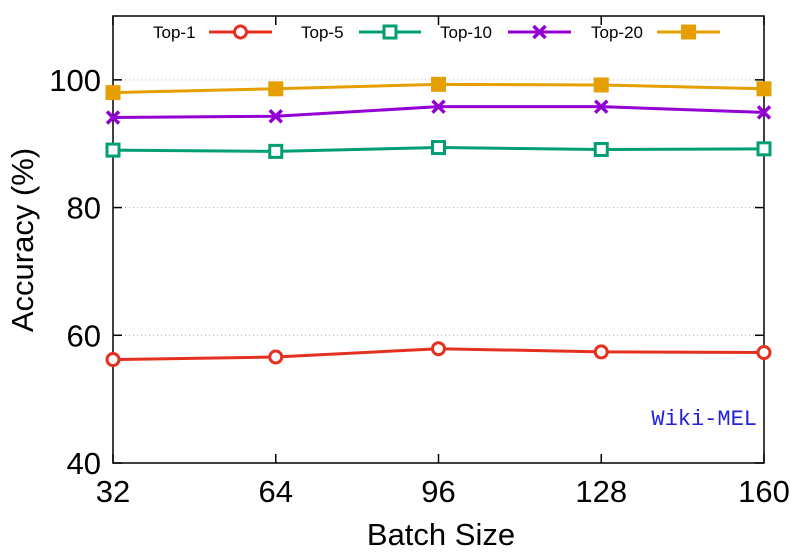 This screenshot has height=555, width=793. I want to click on y-axis-title: Accuracy (%), so click(22, 240).